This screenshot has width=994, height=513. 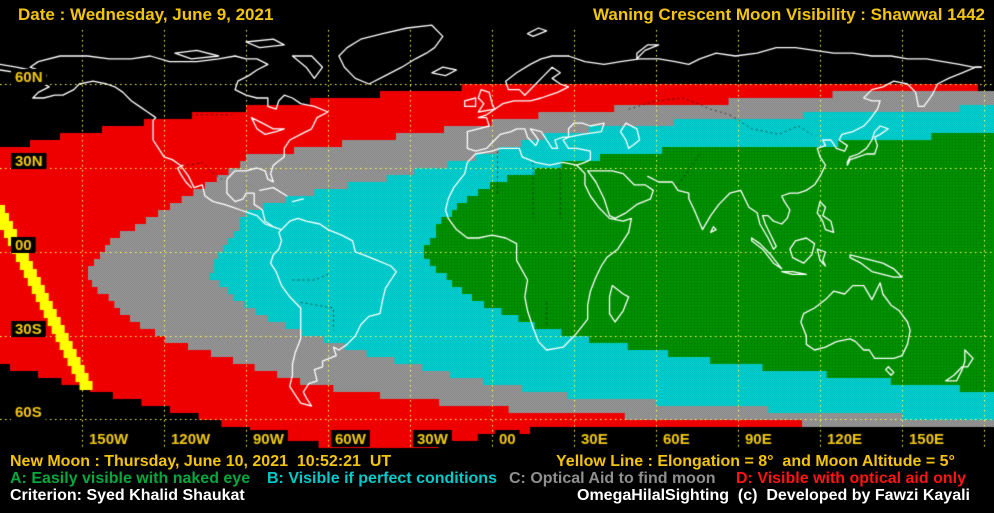 I want to click on legend-b-perfect-conditions: B: Visible if perfect conditions, so click(x=382, y=478).